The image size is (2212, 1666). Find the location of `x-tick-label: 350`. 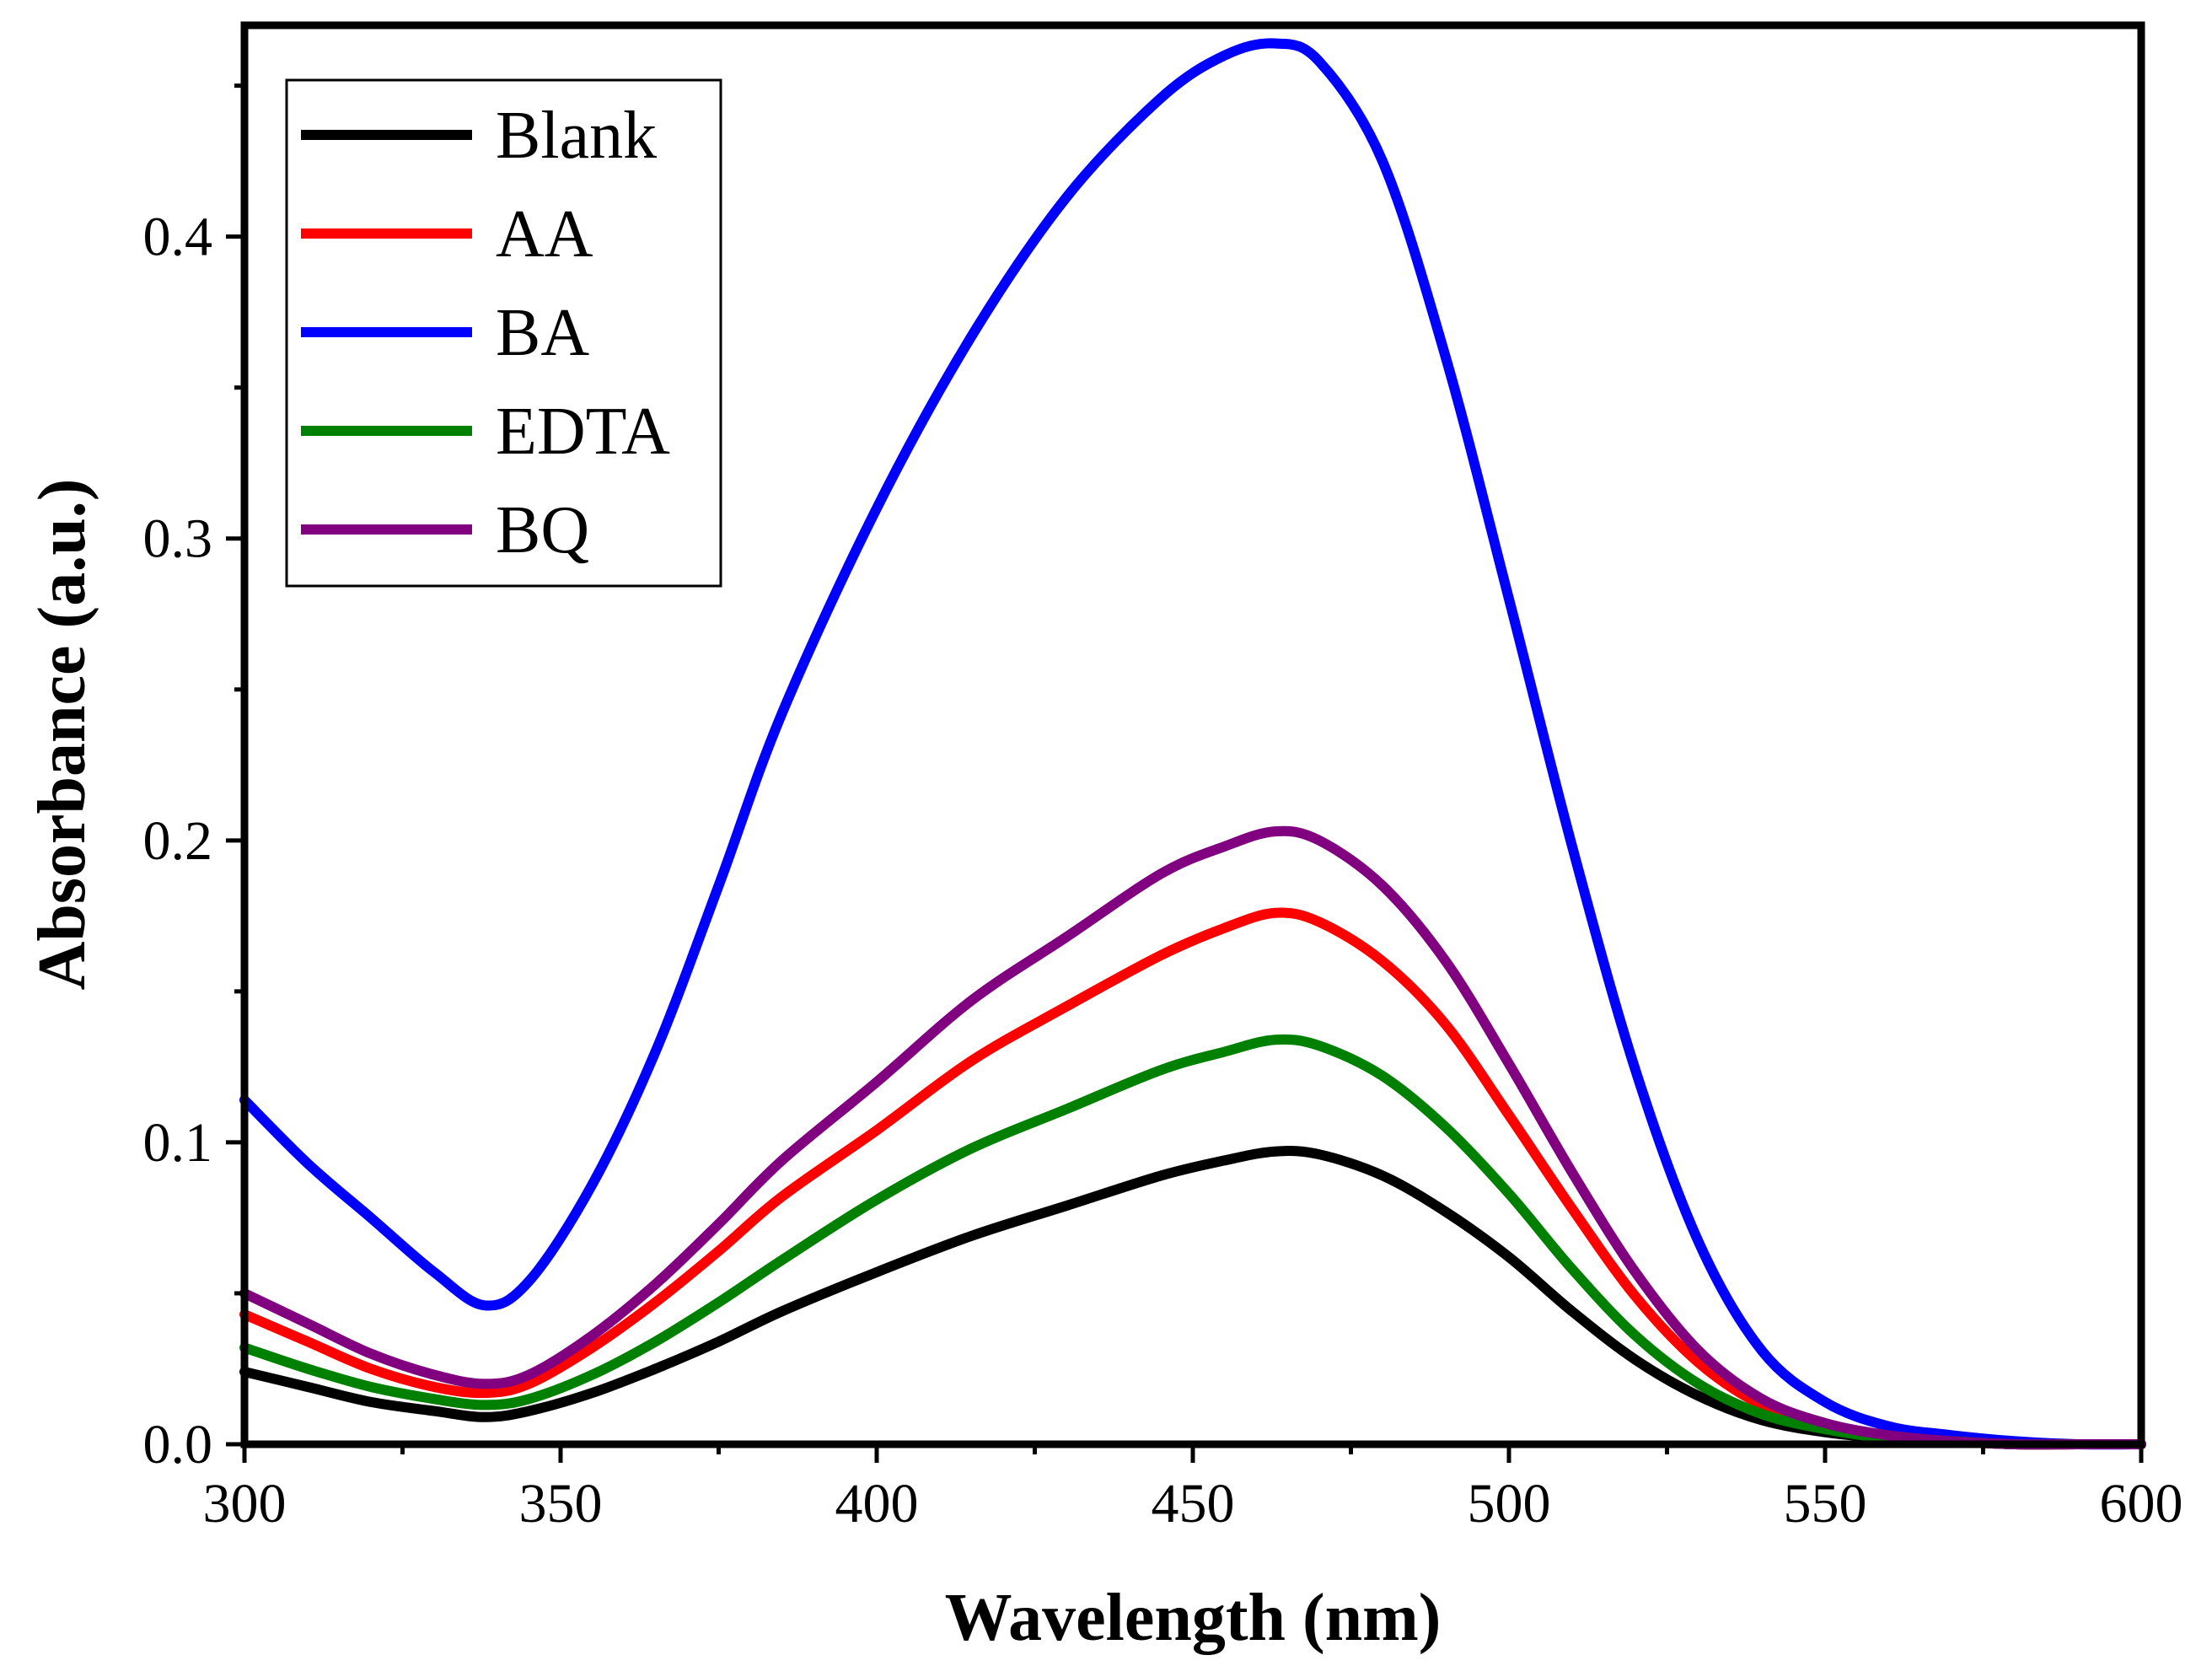

x-tick-label: 350 is located at coordinates (561, 1503).